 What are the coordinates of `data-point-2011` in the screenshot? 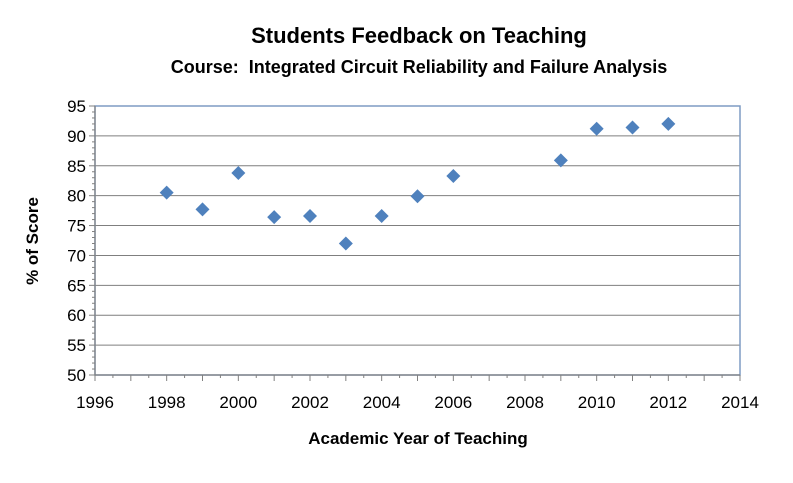 It's located at (632, 127).